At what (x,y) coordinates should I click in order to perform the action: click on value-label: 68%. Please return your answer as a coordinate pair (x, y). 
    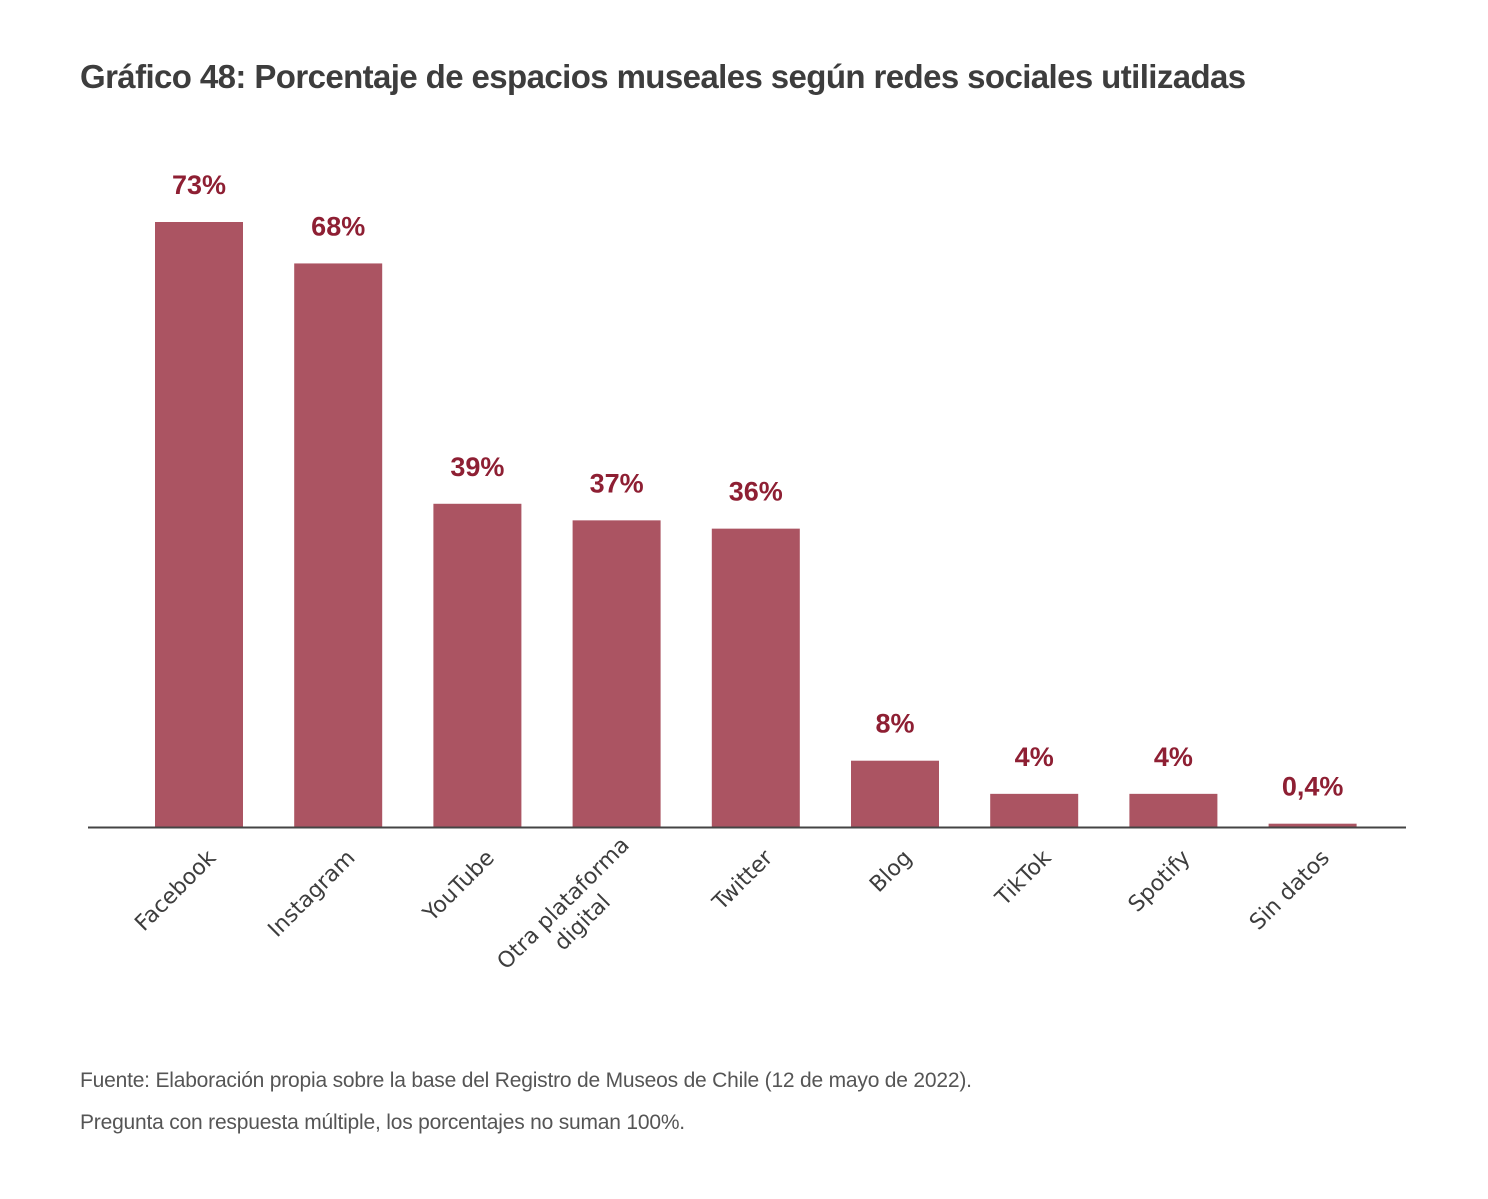
    Looking at the image, I should click on (338, 226).